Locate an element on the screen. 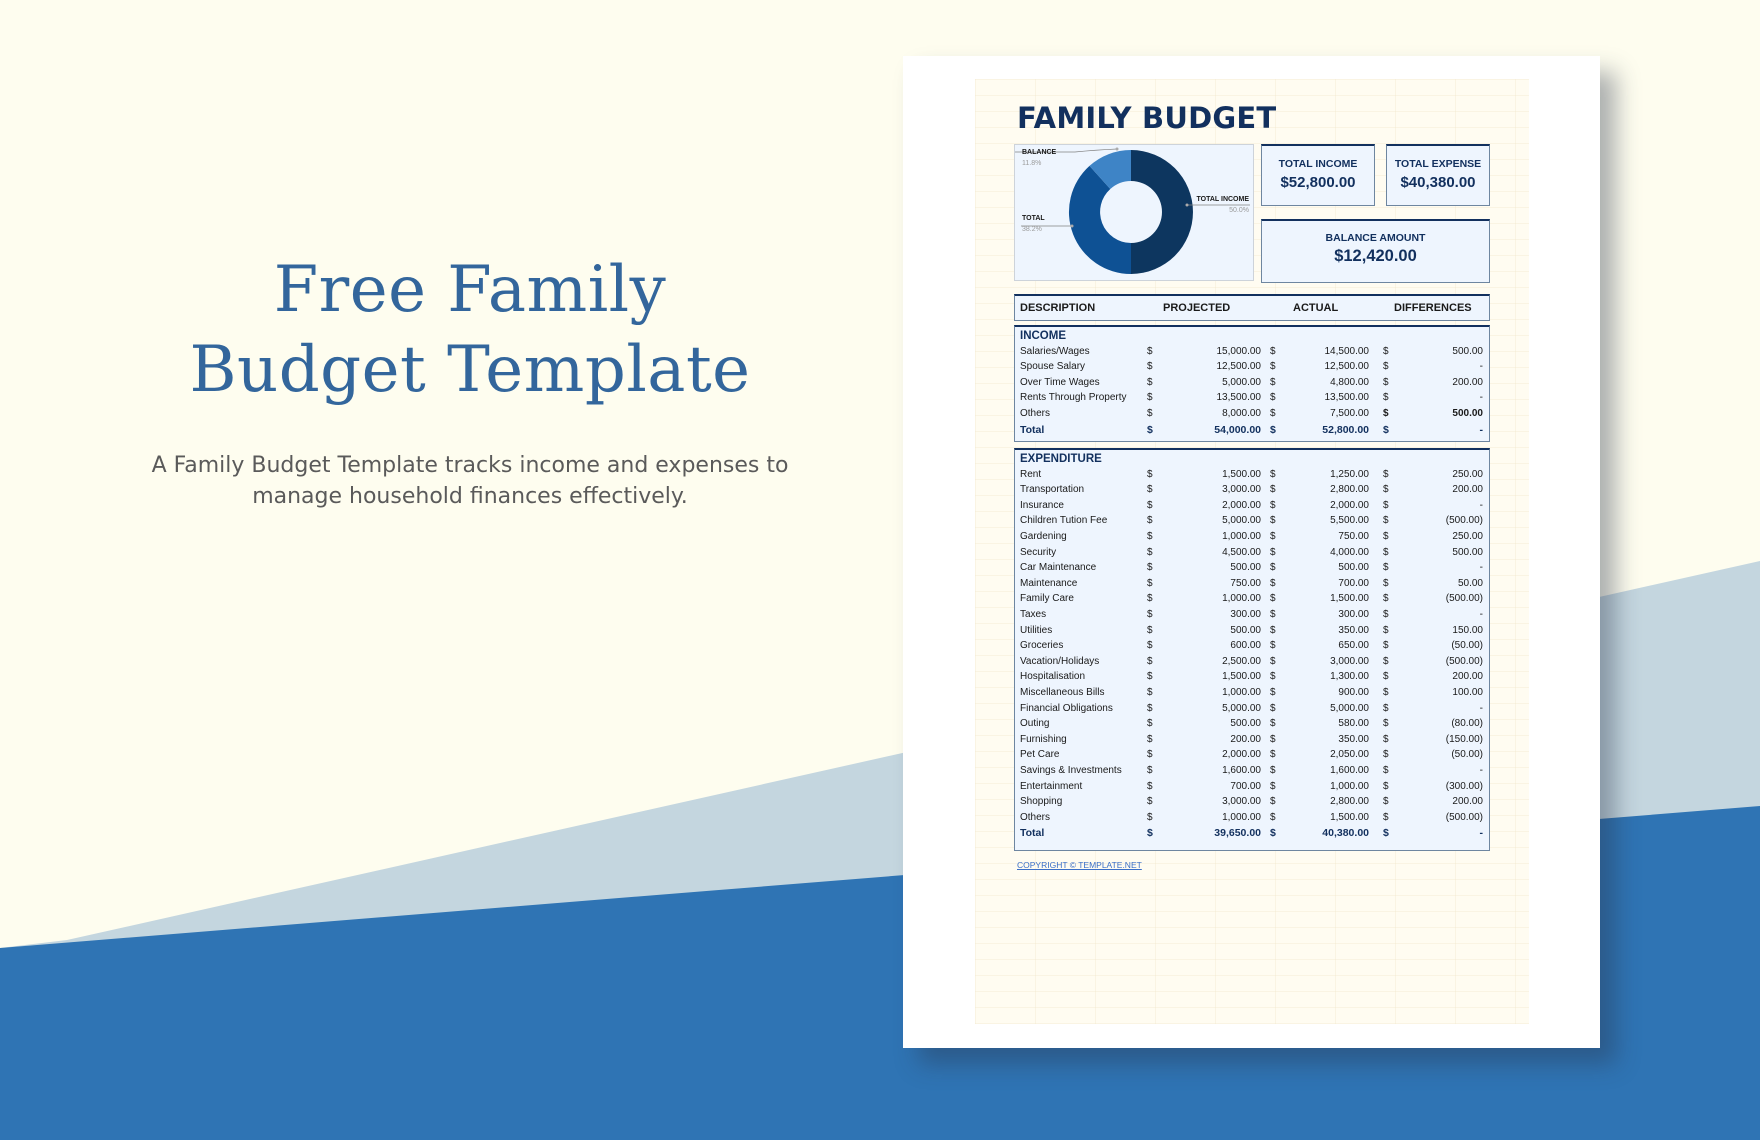  row-description: Pet Care is located at coordinates (1040, 755).